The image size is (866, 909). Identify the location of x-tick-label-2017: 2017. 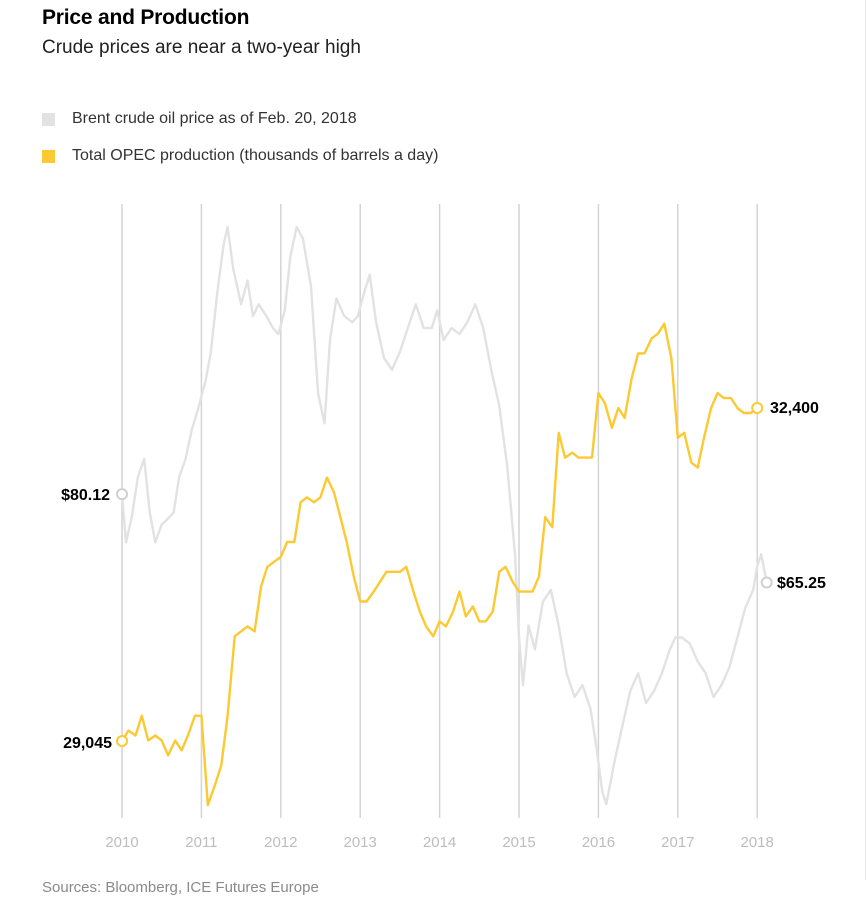
(677, 842).